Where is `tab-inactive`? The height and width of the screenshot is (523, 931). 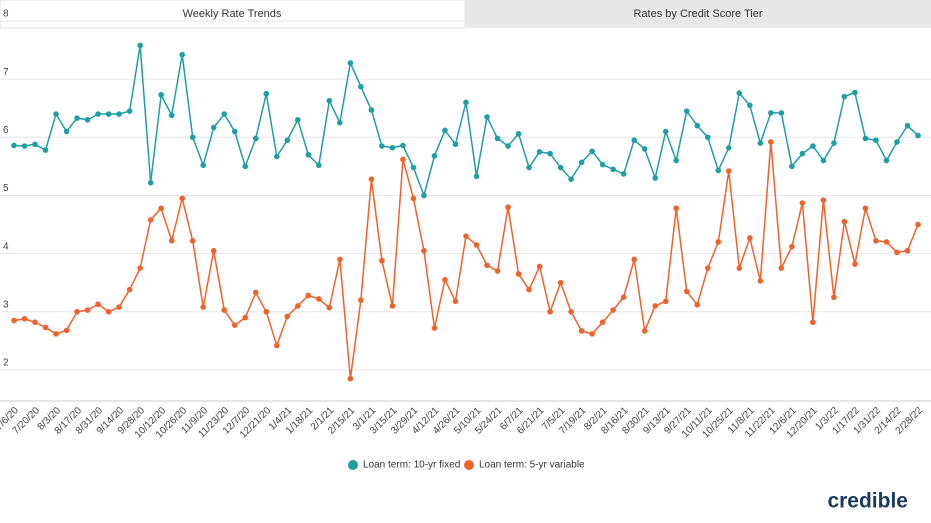 tab-inactive is located at coordinates (698, 14).